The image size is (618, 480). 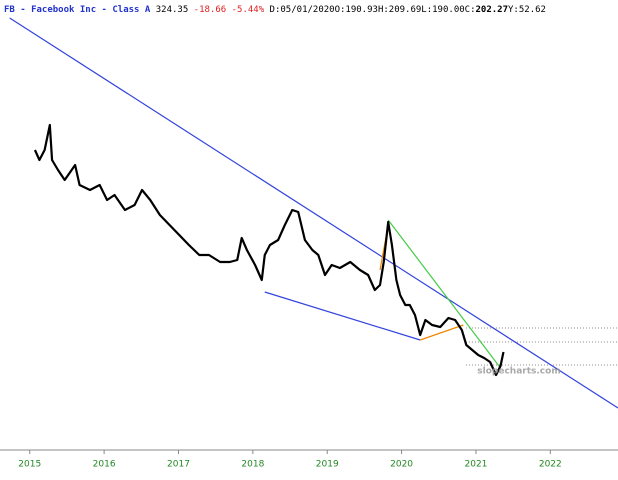 I want to click on field-label: D:, so click(x=275, y=10).